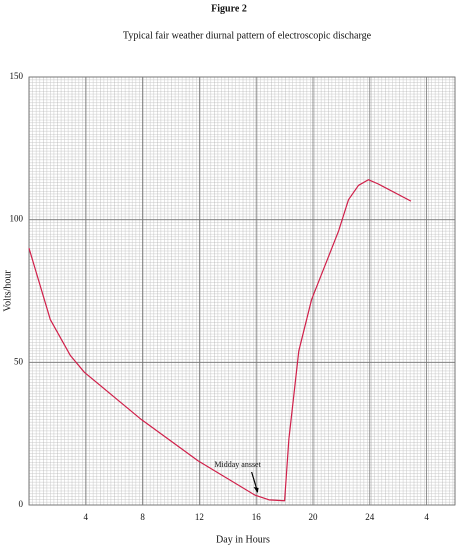 The width and height of the screenshot is (458, 553). Describe the element at coordinates (237, 464) in the screenshot. I see `annotation: Midday ansset` at that location.